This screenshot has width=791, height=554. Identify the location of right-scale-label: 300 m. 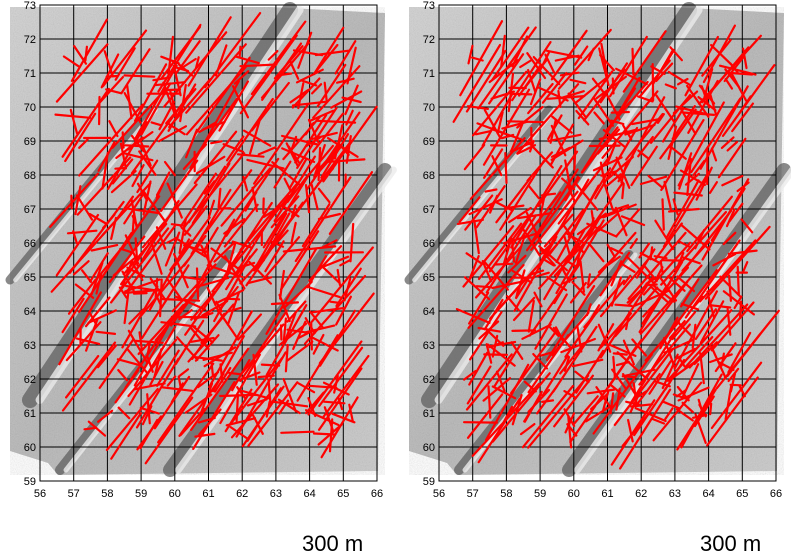
(730, 542).